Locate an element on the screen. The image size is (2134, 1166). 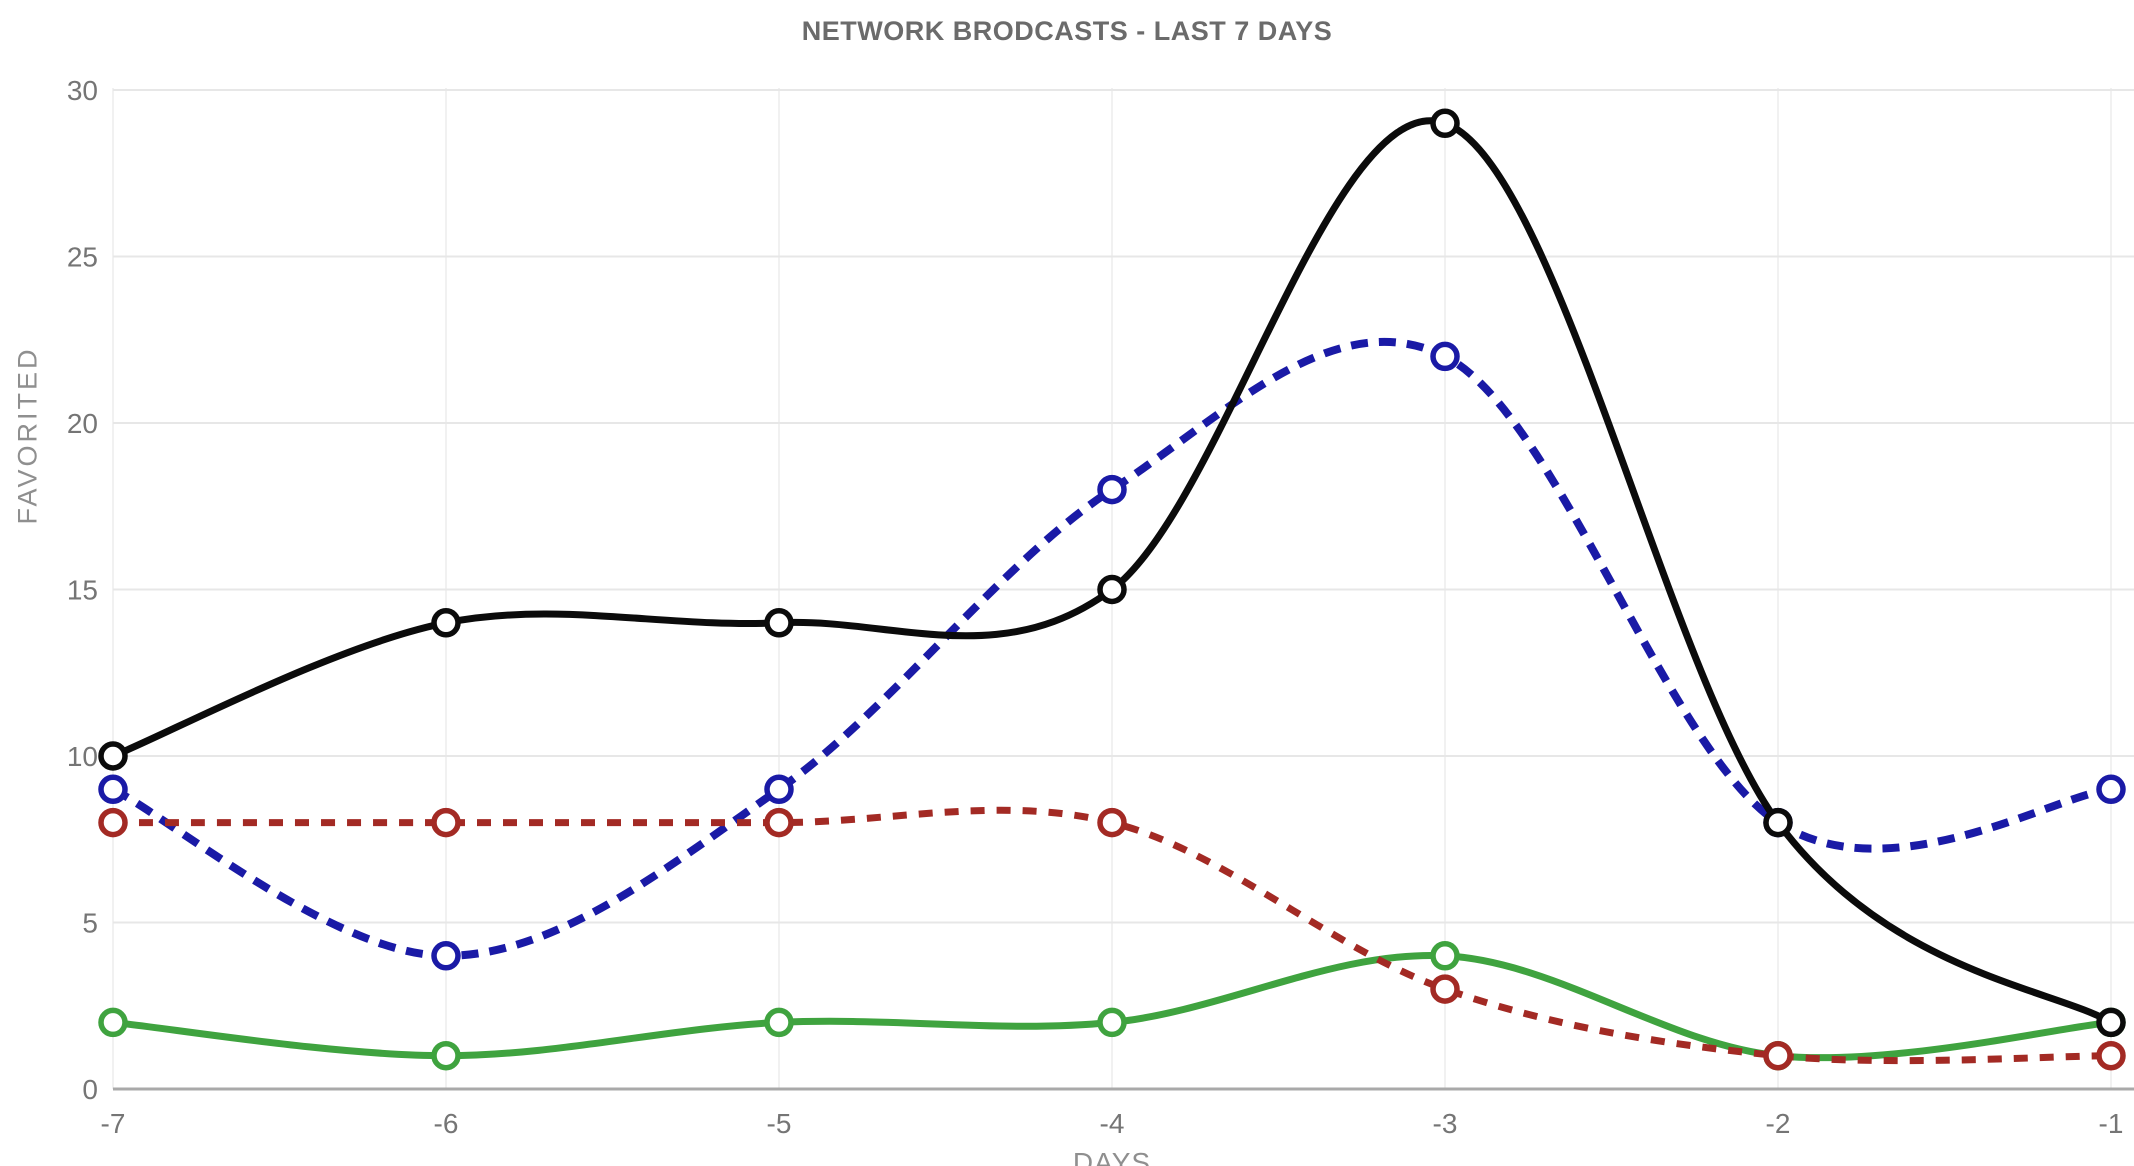
y-tick-label: 0 is located at coordinates (90, 1089).